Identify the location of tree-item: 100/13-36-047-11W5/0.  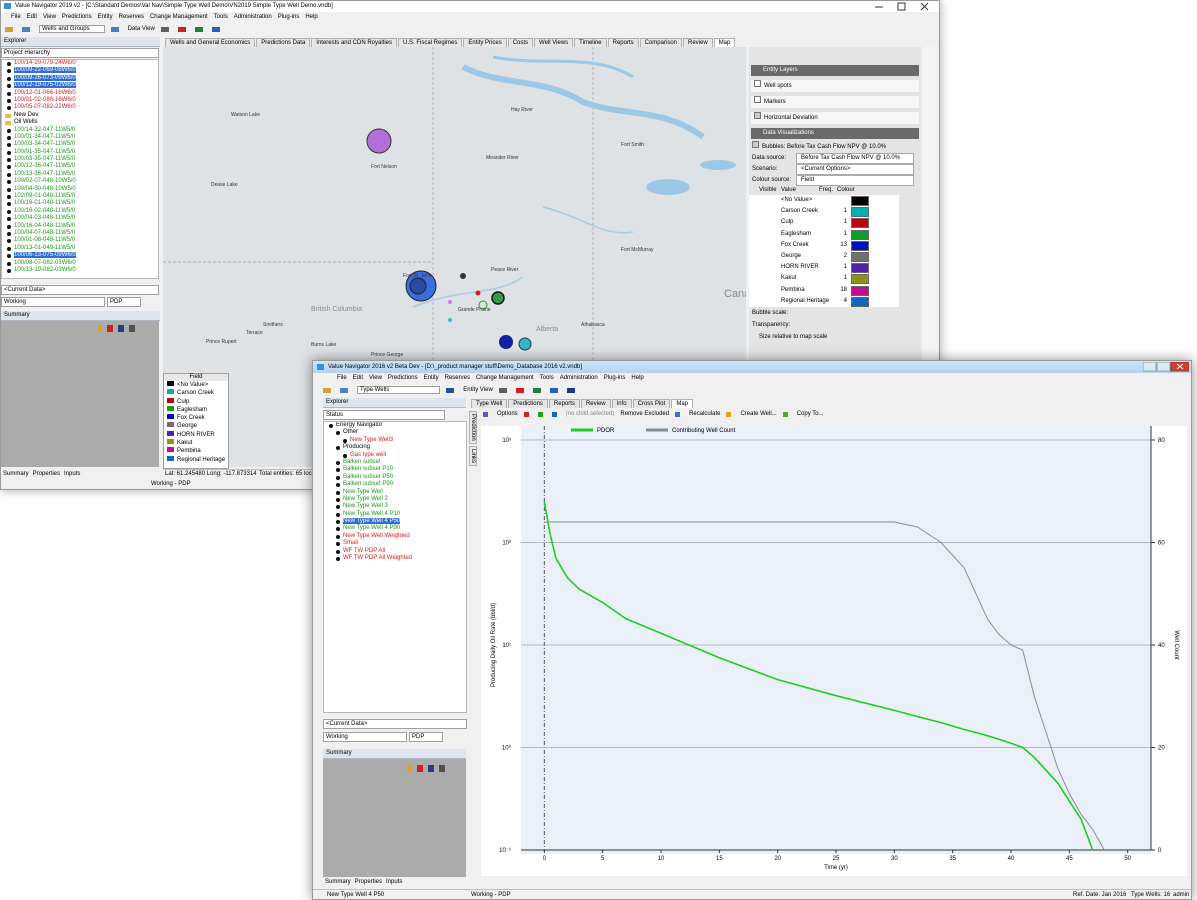
(80, 174).